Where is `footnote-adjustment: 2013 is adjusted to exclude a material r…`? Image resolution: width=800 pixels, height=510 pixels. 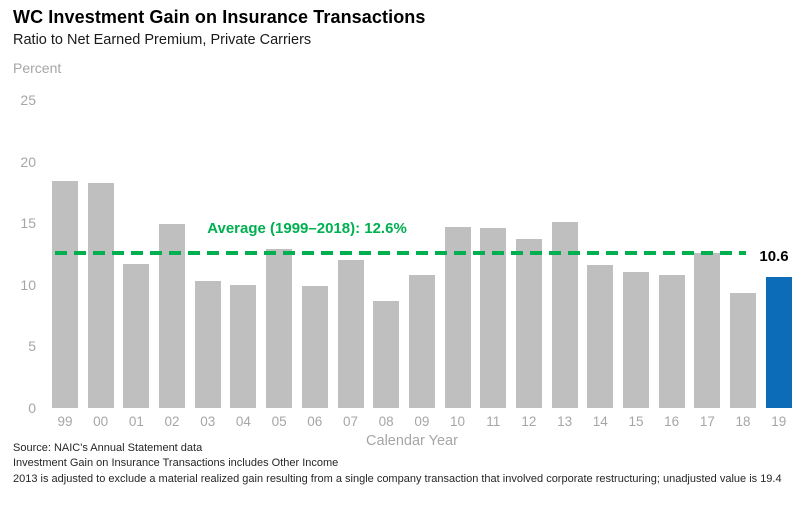
footnote-adjustment: 2013 is adjusted to exclude a material r… is located at coordinates (397, 478).